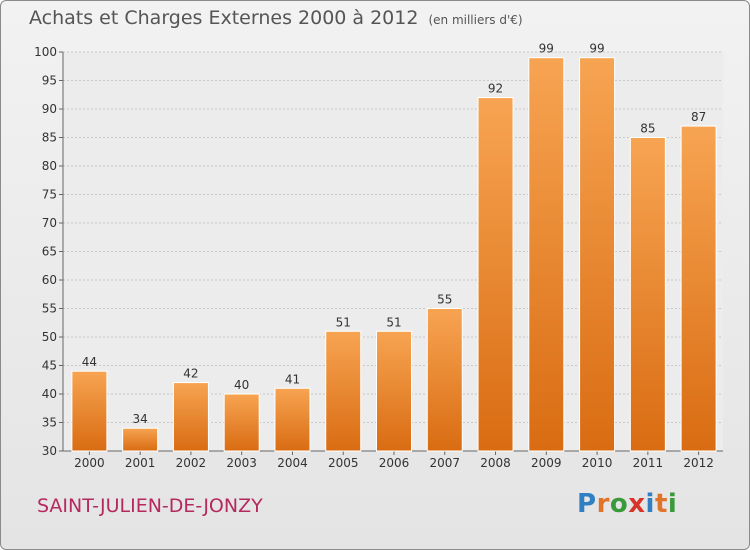  I want to click on x-tick-label-2003: 2003, so click(241, 463).